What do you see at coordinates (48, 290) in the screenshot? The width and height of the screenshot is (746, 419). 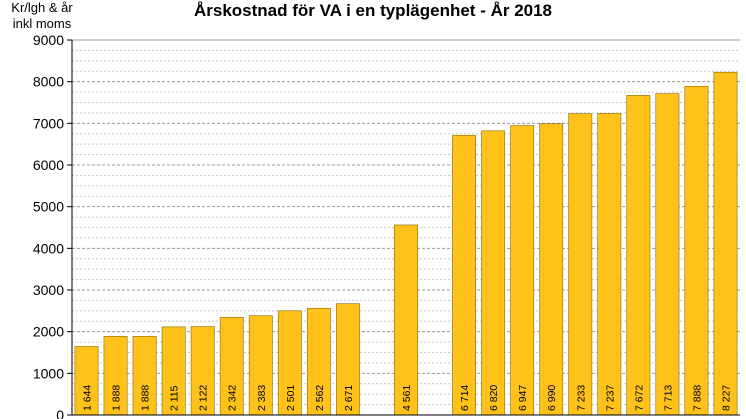 I see `y-tick-label: 3000` at bounding box center [48, 290].